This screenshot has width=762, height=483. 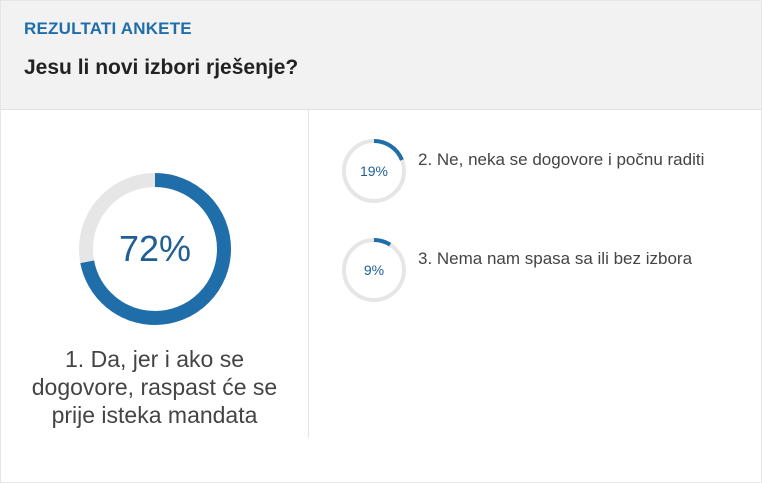 I want to click on leading-option-percent: 72%, so click(x=155, y=248).